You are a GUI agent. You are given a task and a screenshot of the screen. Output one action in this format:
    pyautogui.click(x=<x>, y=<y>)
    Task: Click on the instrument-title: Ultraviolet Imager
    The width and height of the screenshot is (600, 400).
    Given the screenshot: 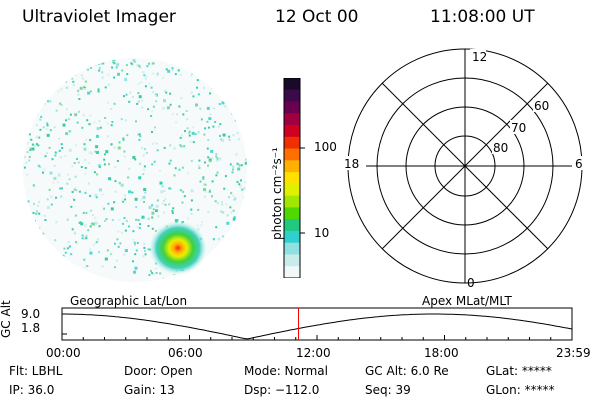 What is the action you would take?
    pyautogui.click(x=99, y=17)
    